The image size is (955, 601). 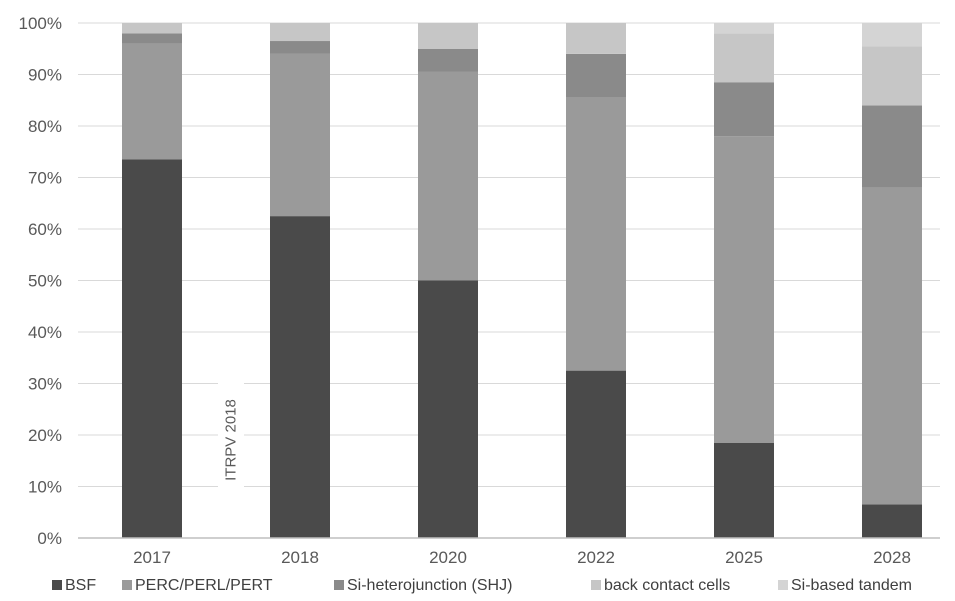 I want to click on x-tick-label: 2017, so click(x=152, y=557).